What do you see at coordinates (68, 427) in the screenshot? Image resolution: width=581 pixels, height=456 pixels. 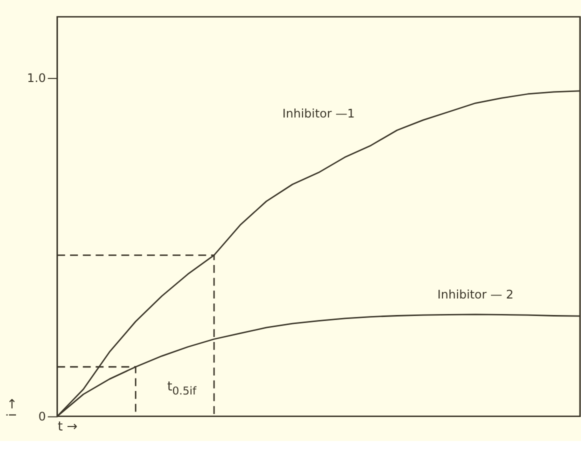 I see `x-axis-title: t →` at bounding box center [68, 427].